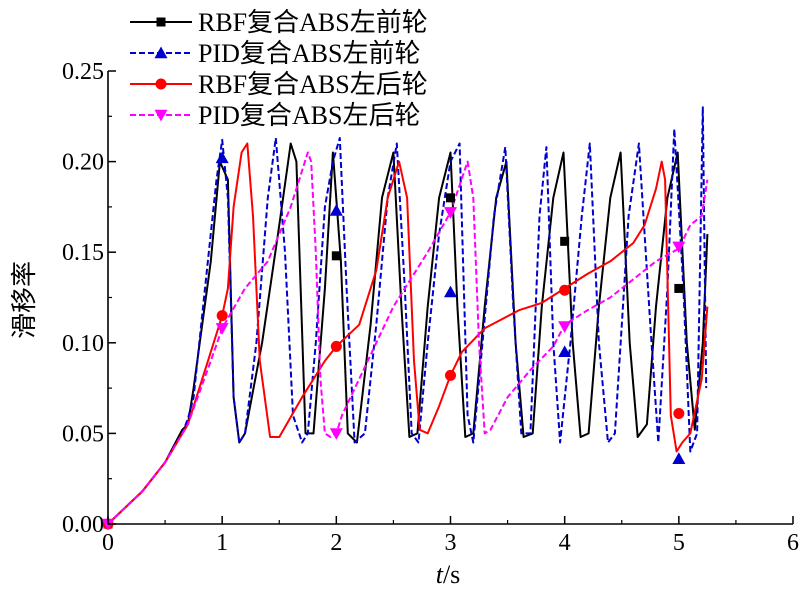 The image size is (800, 592). Describe the element at coordinates (565, 543) in the screenshot. I see `x-tick-label: 4` at that location.